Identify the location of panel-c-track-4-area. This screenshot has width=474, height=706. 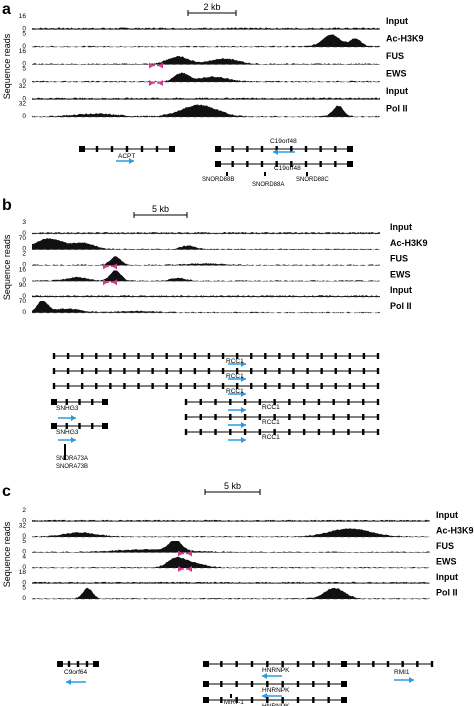
(231, 562).